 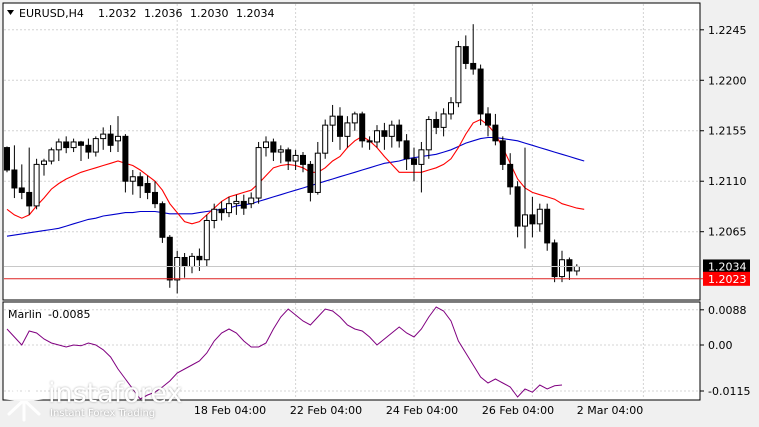 I want to click on ohlc-low: 1.2030, so click(x=209, y=13).